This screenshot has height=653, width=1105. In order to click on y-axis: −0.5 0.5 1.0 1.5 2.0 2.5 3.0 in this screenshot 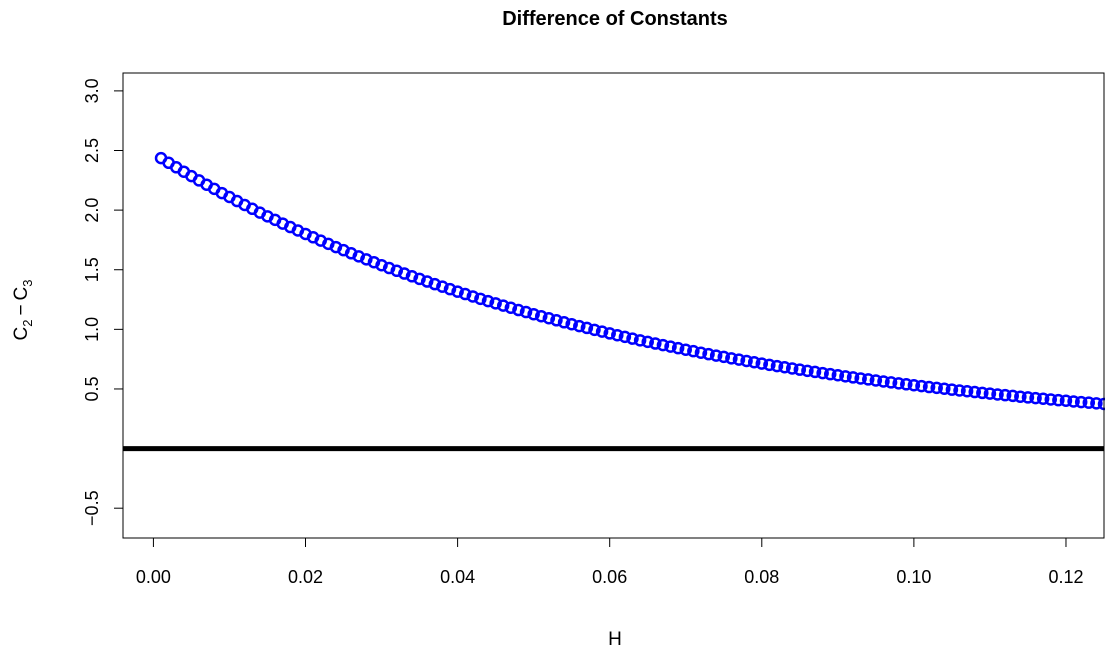, I will do `click(103, 302)`.